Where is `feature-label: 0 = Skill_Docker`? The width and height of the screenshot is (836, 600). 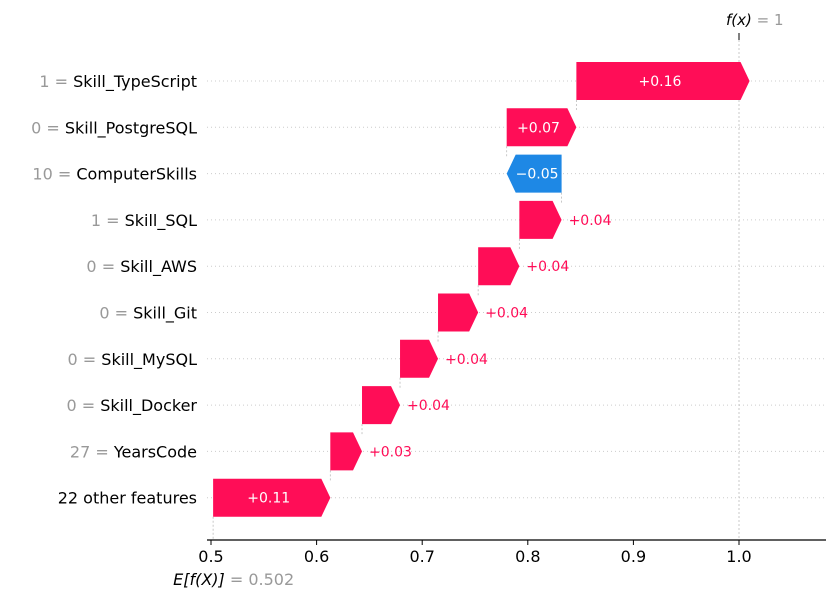 feature-label: 0 = Skill_Docker is located at coordinates (131, 406).